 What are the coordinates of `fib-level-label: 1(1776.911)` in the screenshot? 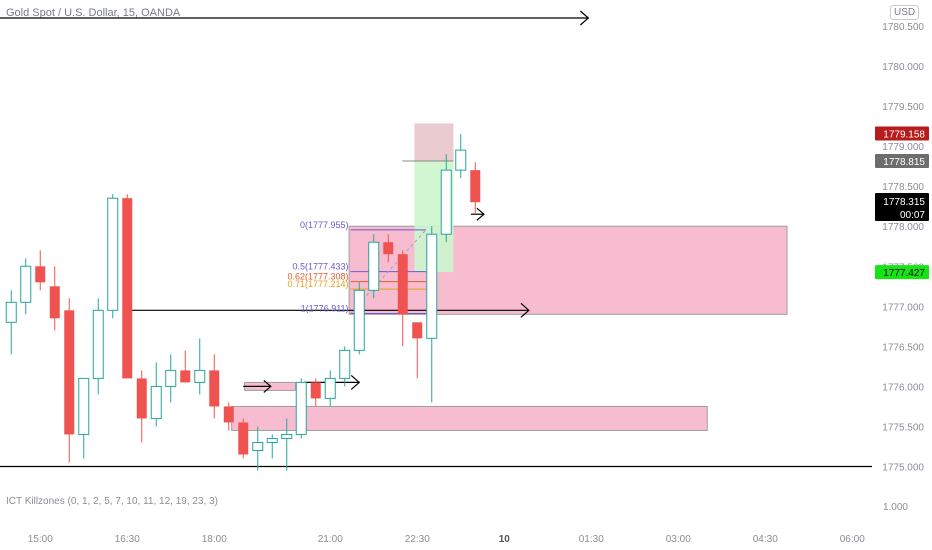 It's located at (325, 308).